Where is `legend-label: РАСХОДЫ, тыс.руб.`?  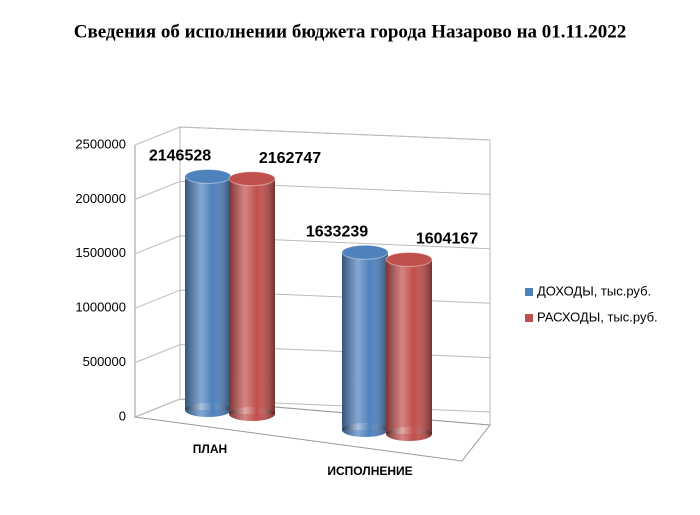
legend-label: РАСХОДЫ, тыс.руб. is located at coordinates (597, 316).